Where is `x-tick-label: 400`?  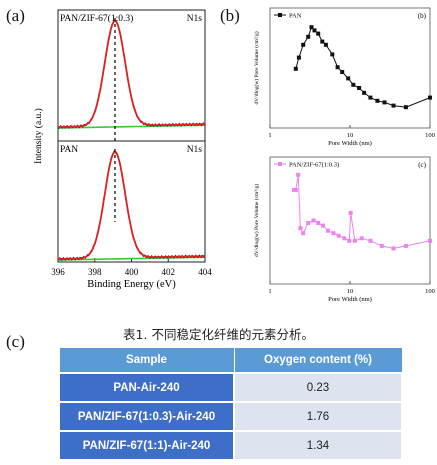 x-tick-label: 400 is located at coordinates (132, 272).